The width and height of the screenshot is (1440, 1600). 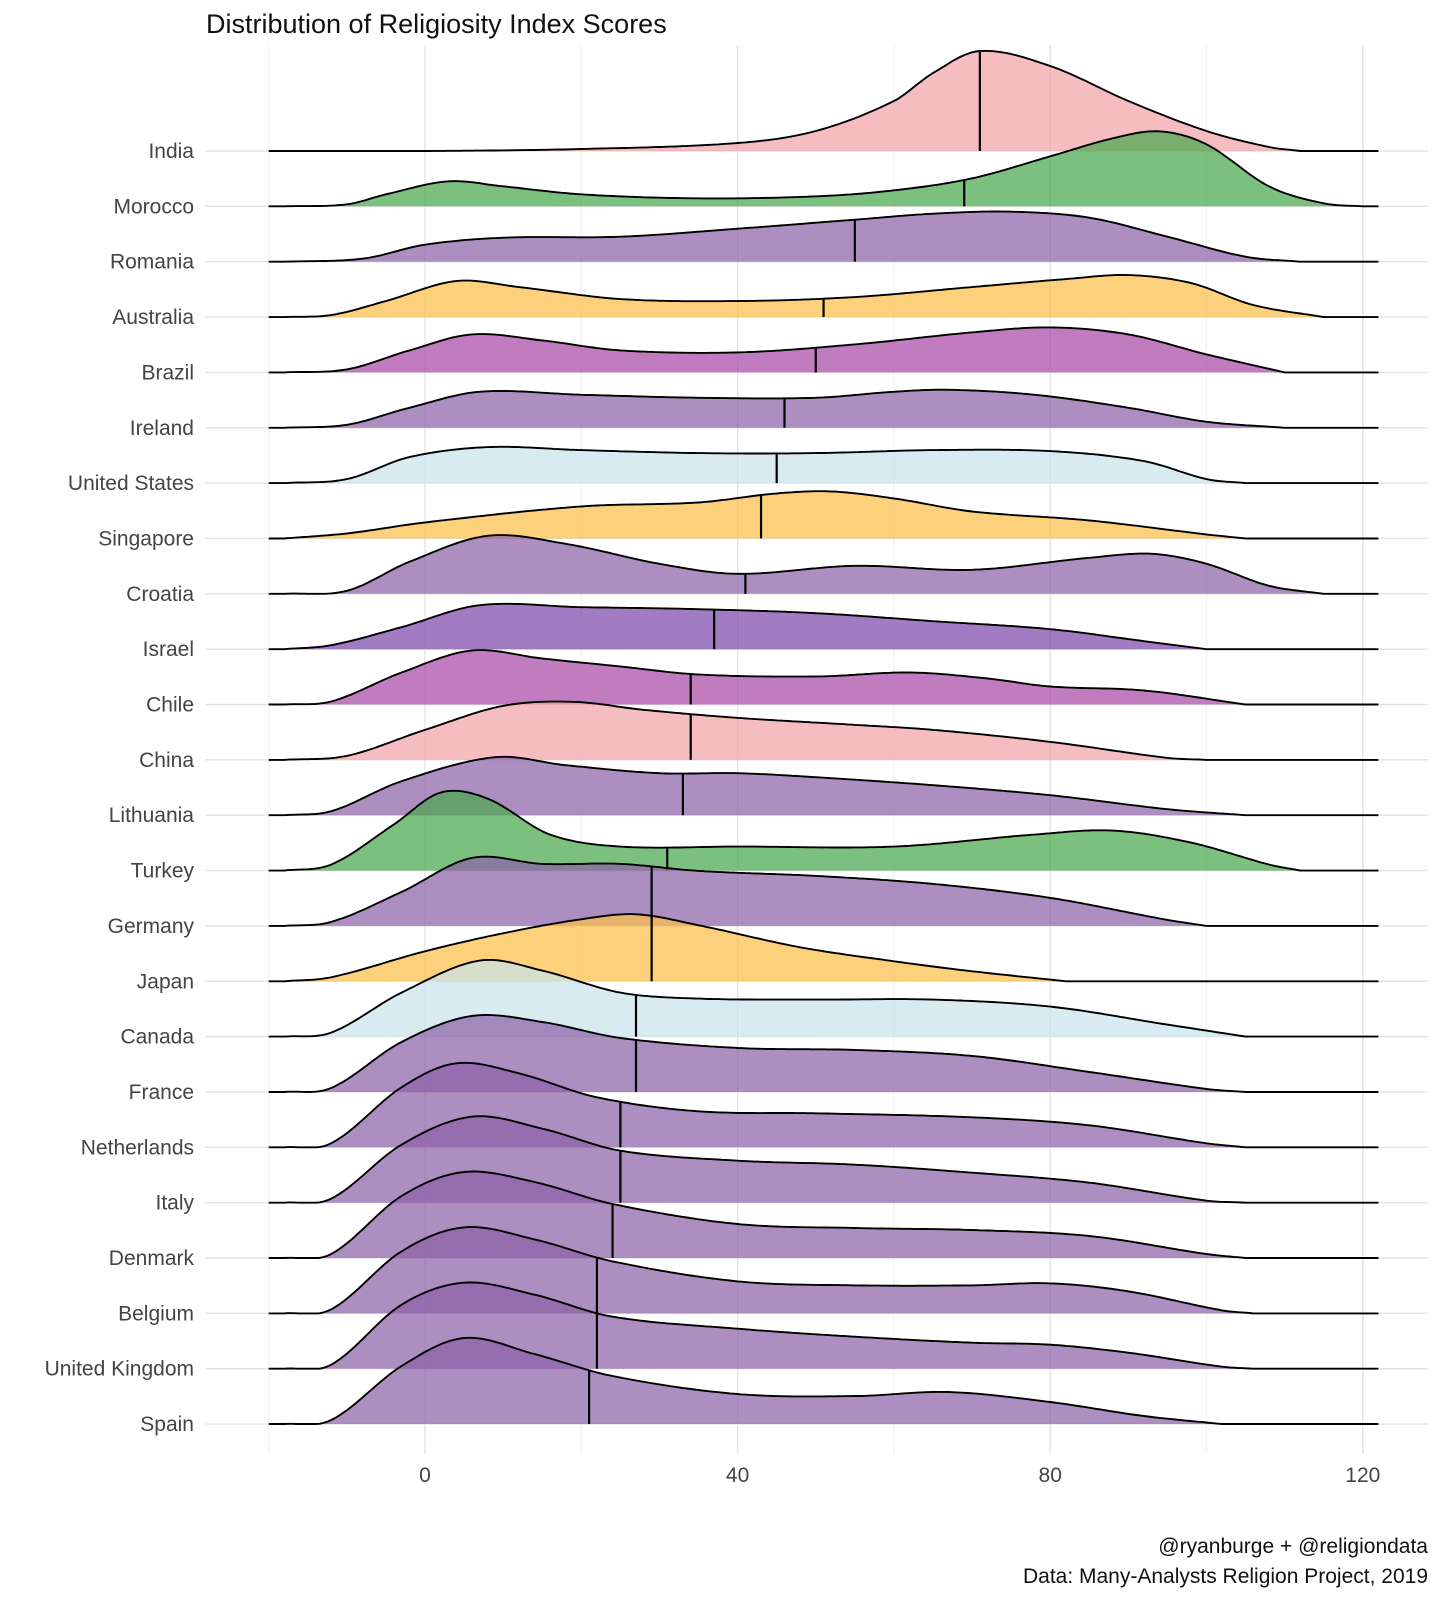 I want to click on ridge-romania, so click(x=823, y=236).